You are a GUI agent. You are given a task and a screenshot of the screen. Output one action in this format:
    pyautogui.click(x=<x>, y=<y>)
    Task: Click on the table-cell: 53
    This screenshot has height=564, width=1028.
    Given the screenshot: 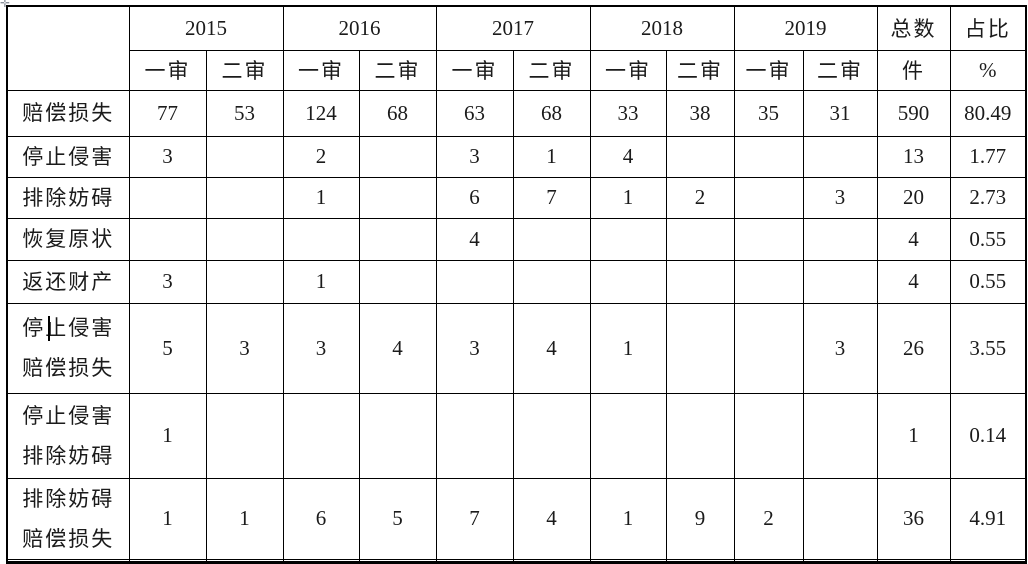 What is the action you would take?
    pyautogui.click(x=244, y=113)
    